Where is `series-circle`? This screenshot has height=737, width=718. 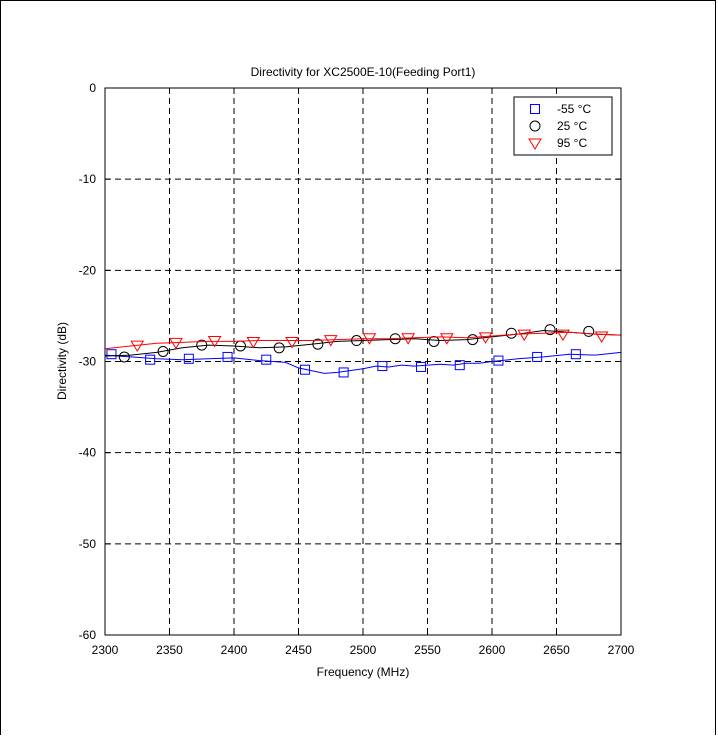 series-circle is located at coordinates (363, 343).